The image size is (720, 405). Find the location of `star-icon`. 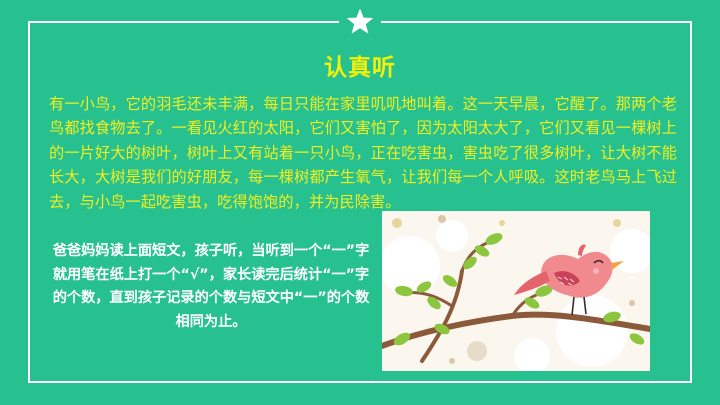

star-icon is located at coordinates (360, 21).